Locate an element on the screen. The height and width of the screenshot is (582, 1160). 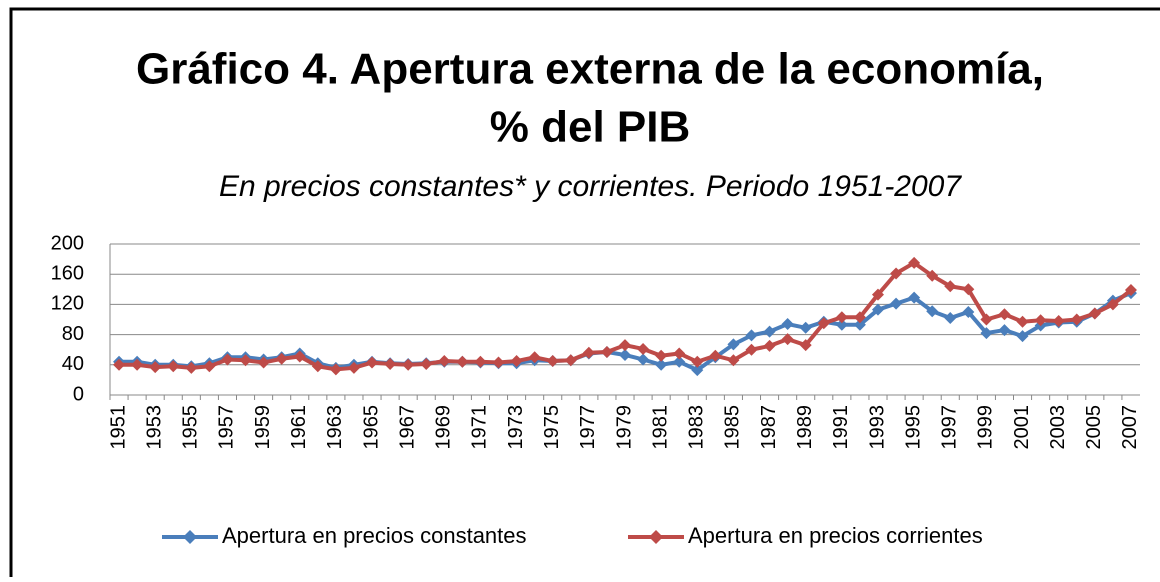
y-tick-label: 80 is located at coordinates (73, 334).